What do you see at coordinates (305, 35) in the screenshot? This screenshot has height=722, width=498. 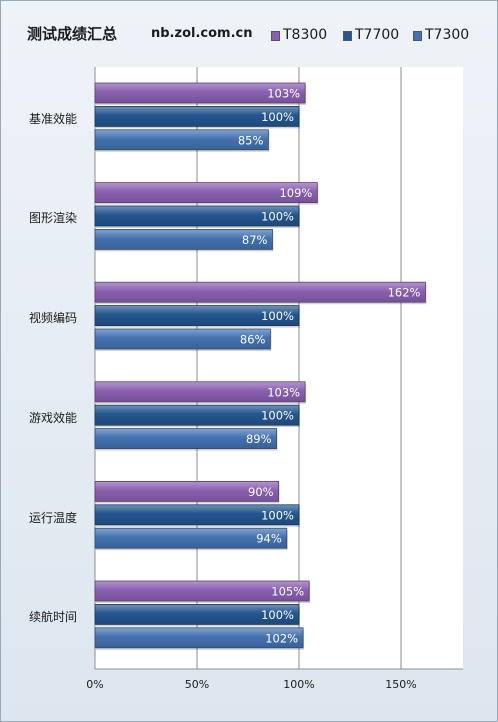 I see `legend-label-t8300: T8300` at bounding box center [305, 35].